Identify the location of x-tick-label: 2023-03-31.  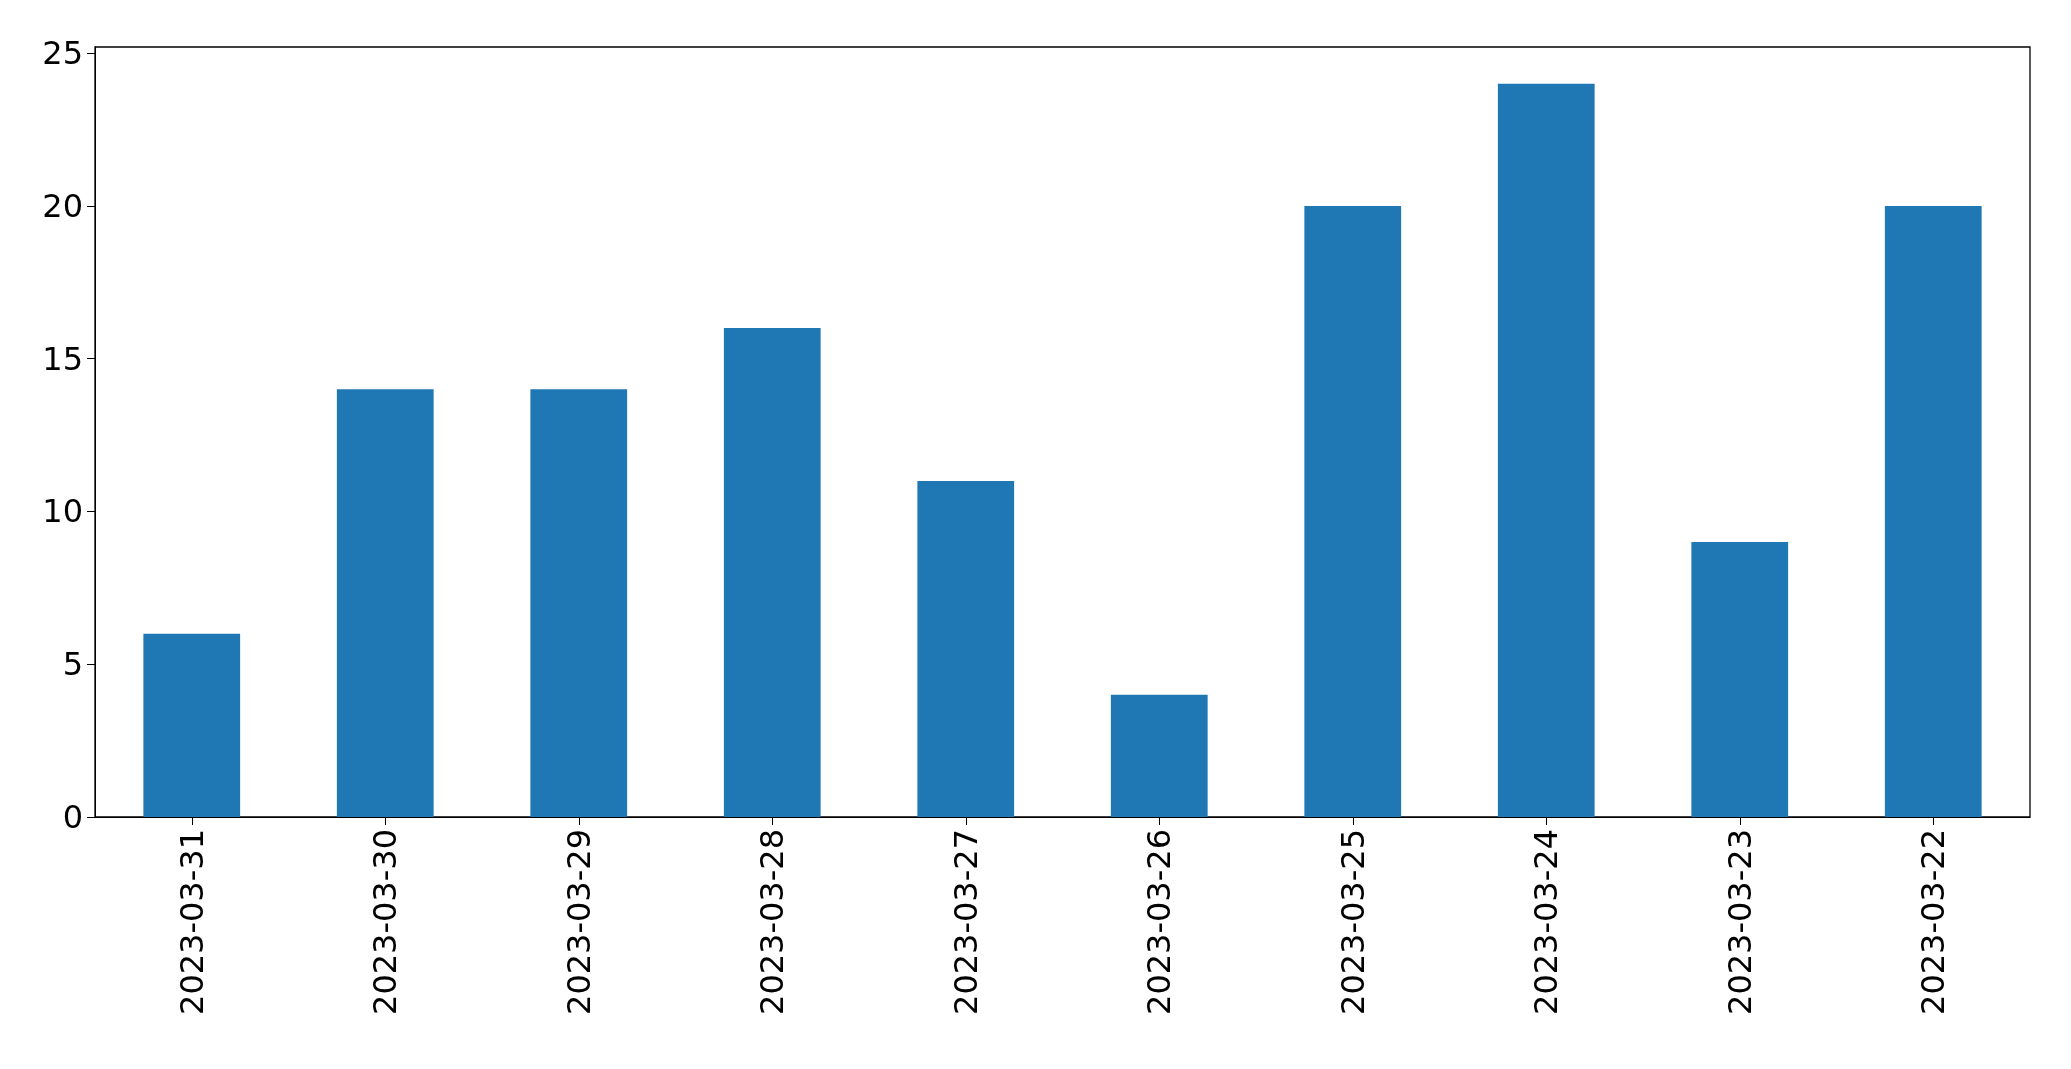
(191, 922).